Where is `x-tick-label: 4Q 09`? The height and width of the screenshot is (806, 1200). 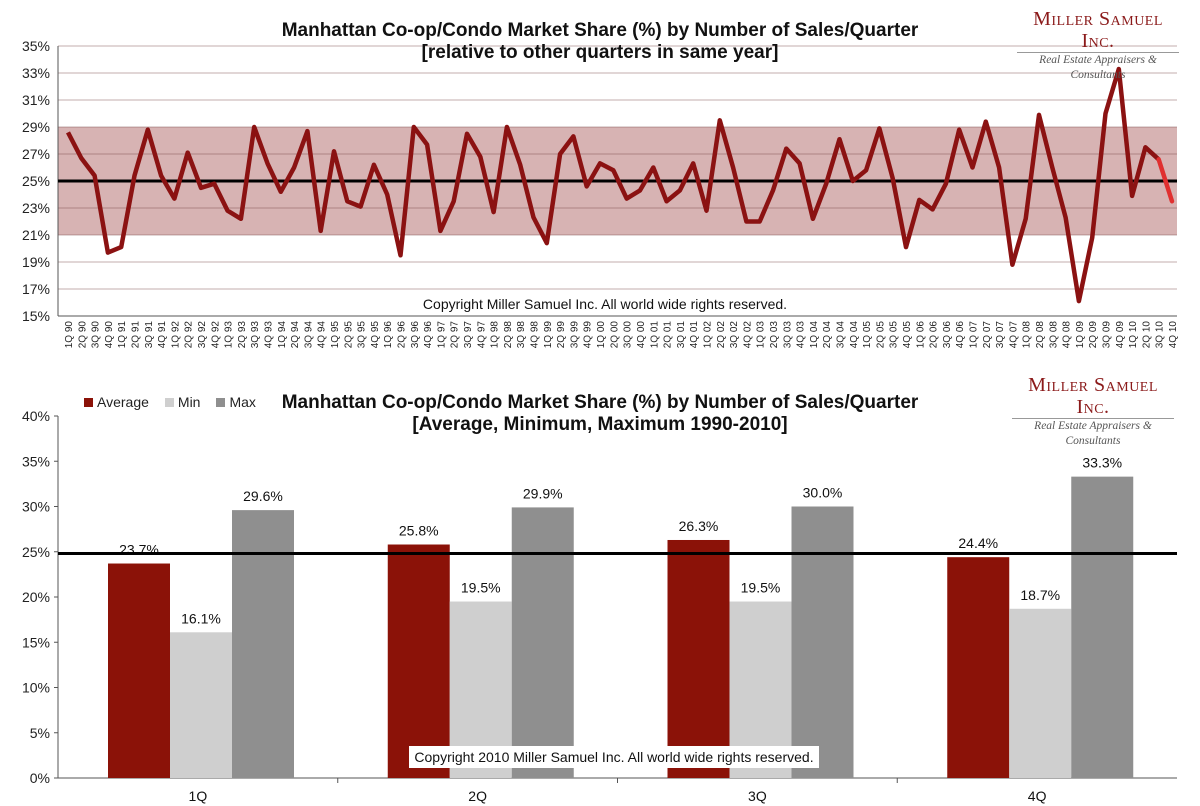 x-tick-label: 4Q 09 is located at coordinates (1120, 335).